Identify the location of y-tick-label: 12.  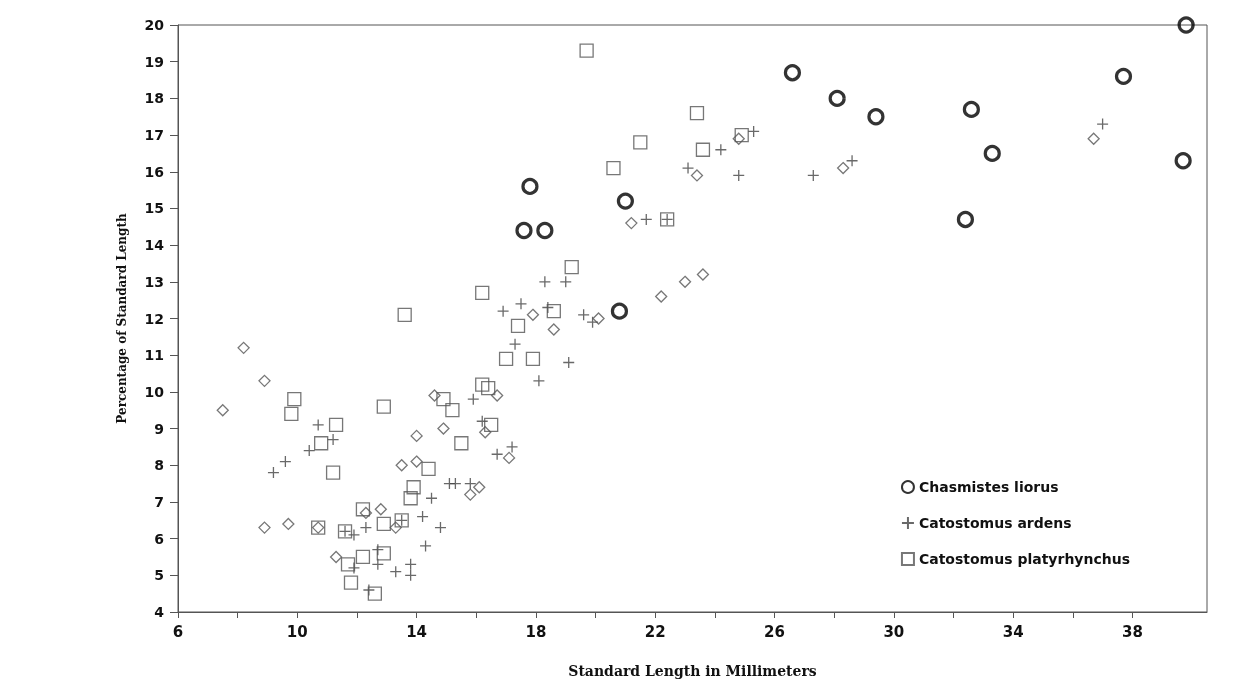
(154, 318).